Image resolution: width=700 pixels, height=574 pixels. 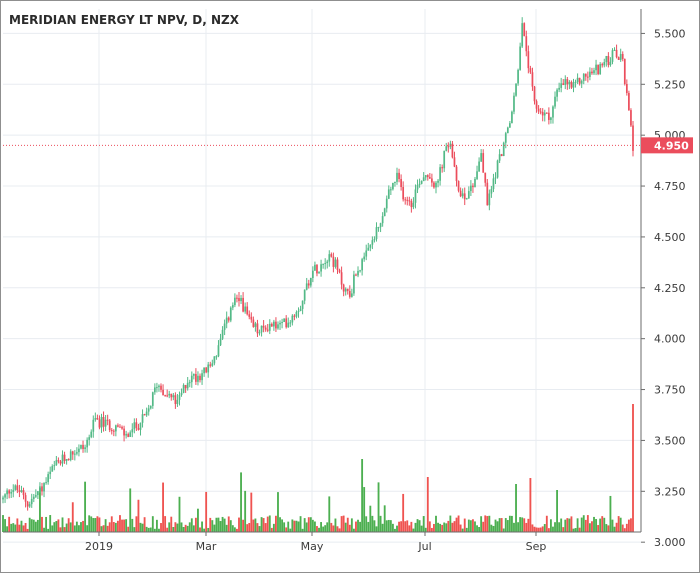 I want to click on price-tick-label: 3.750, so click(x=670, y=390).